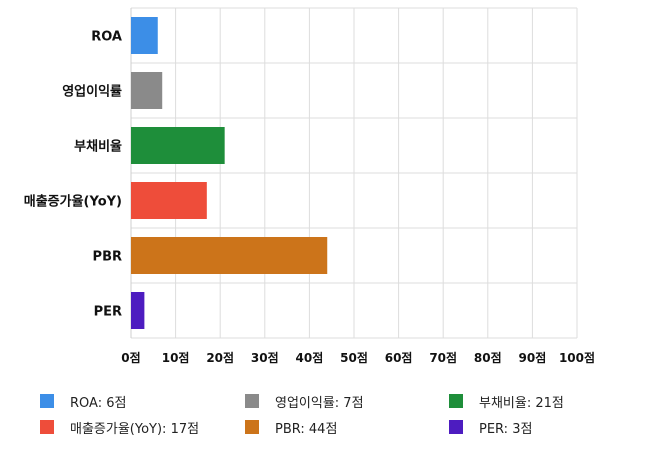 This screenshot has width=650, height=450. I want to click on category-label-3: 매출증가율(YoY), so click(73, 202).